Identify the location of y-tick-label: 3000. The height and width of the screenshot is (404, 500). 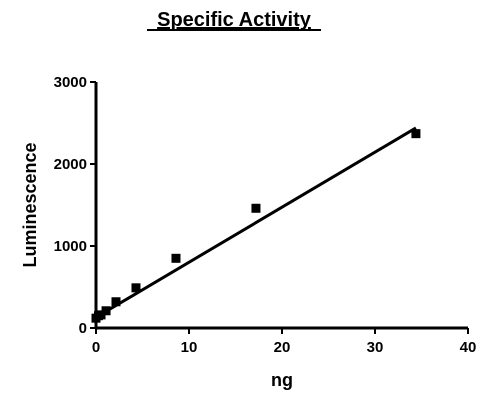
(70, 82).